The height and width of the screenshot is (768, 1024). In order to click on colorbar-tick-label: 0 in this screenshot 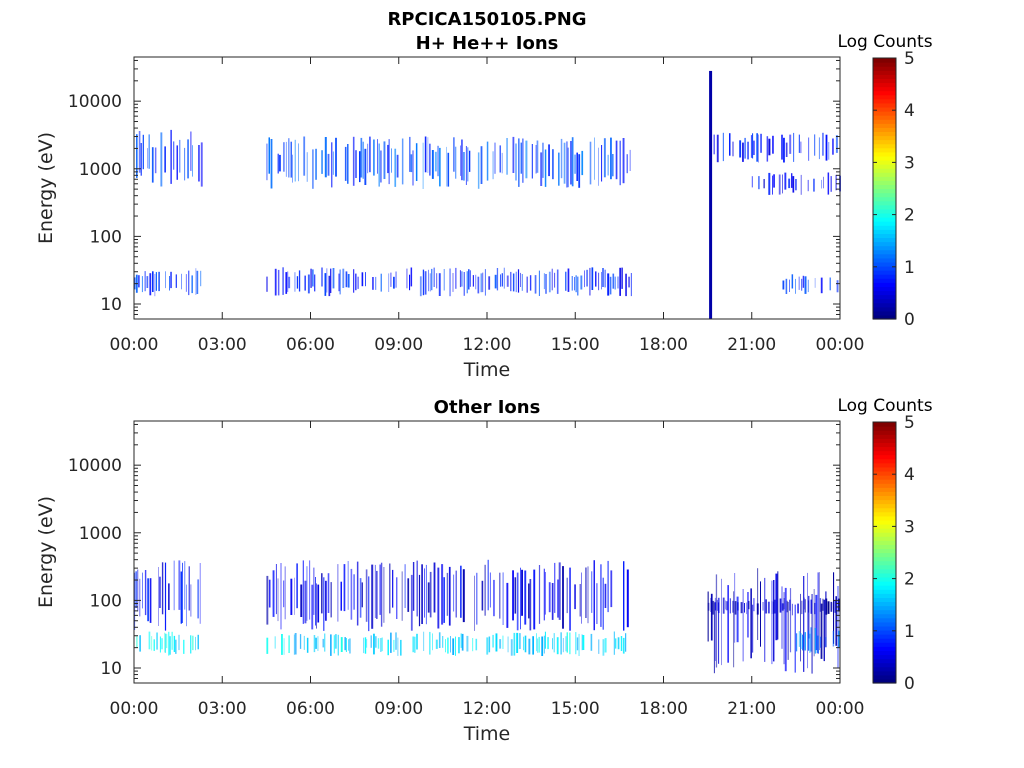, I will do `click(909, 684)`.